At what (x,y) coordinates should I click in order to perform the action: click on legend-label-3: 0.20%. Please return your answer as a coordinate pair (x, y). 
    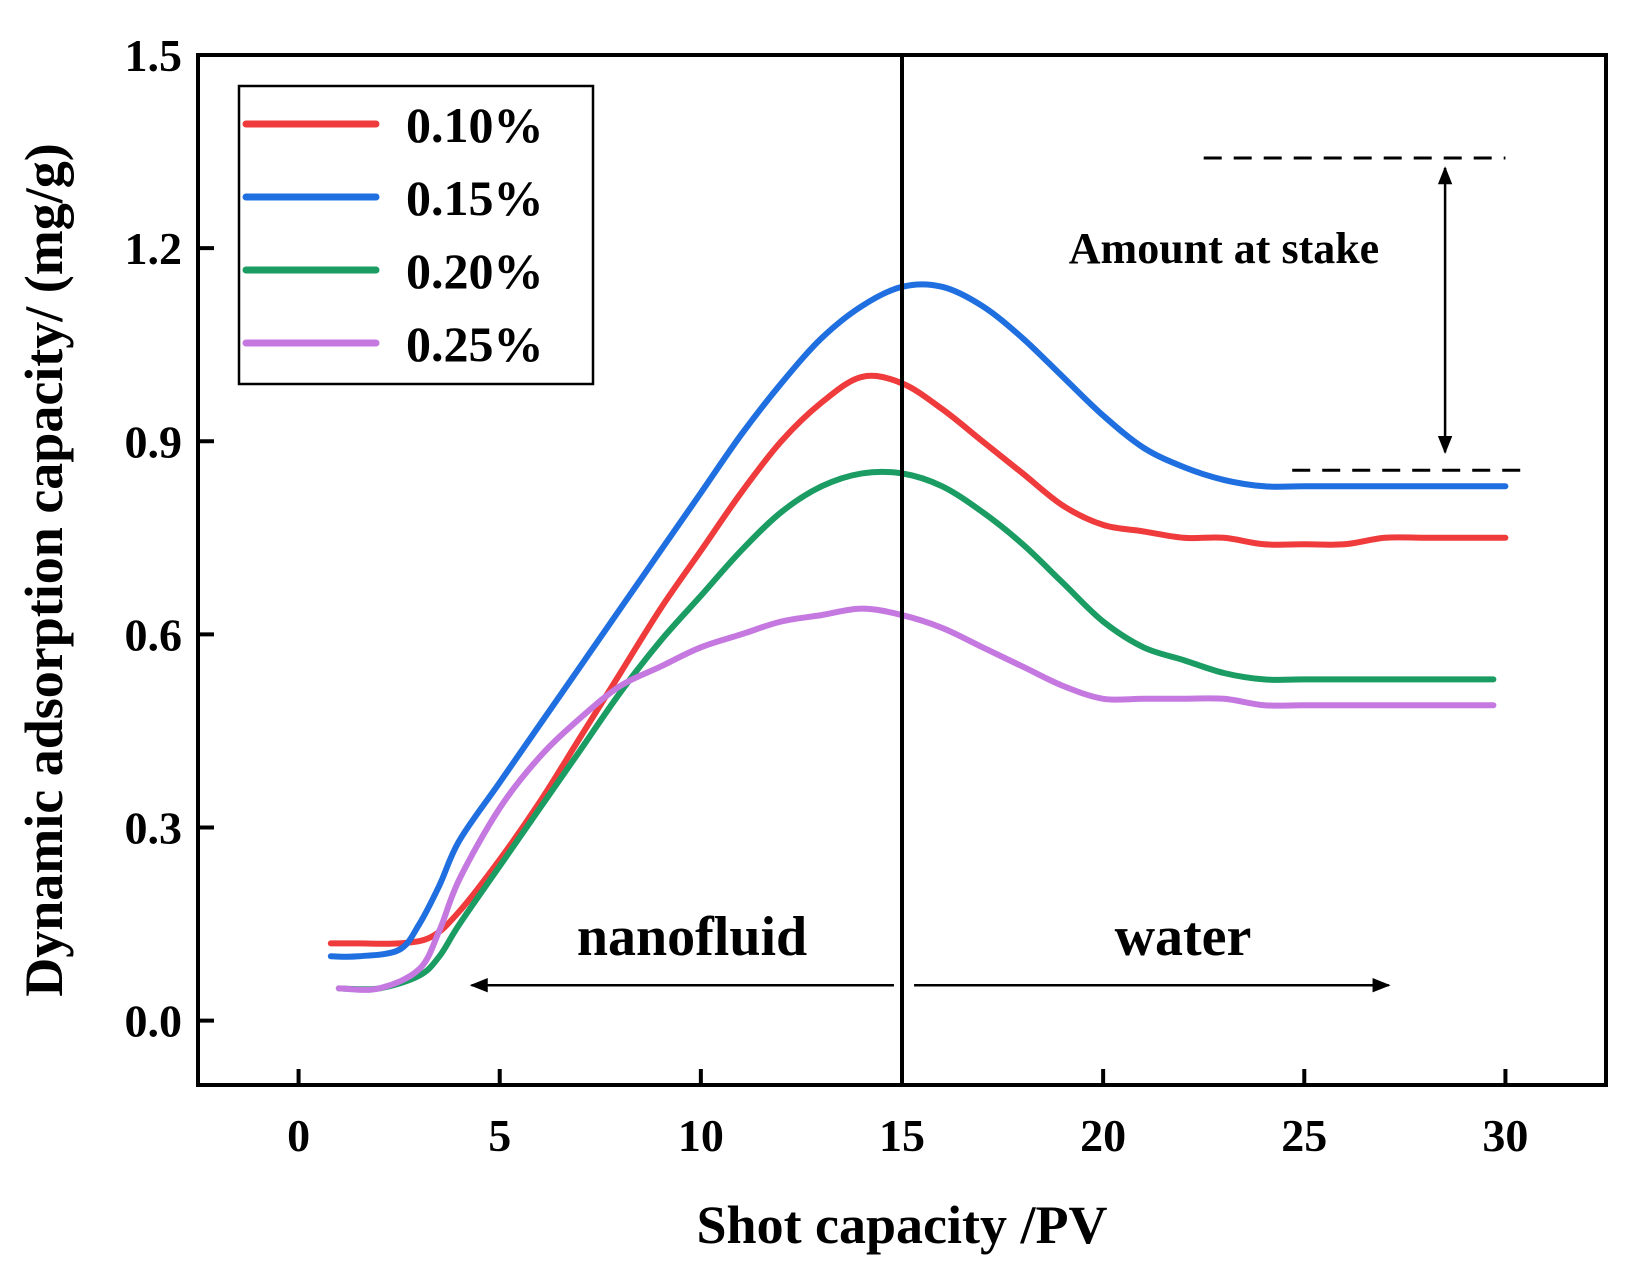
    Looking at the image, I should click on (475, 271).